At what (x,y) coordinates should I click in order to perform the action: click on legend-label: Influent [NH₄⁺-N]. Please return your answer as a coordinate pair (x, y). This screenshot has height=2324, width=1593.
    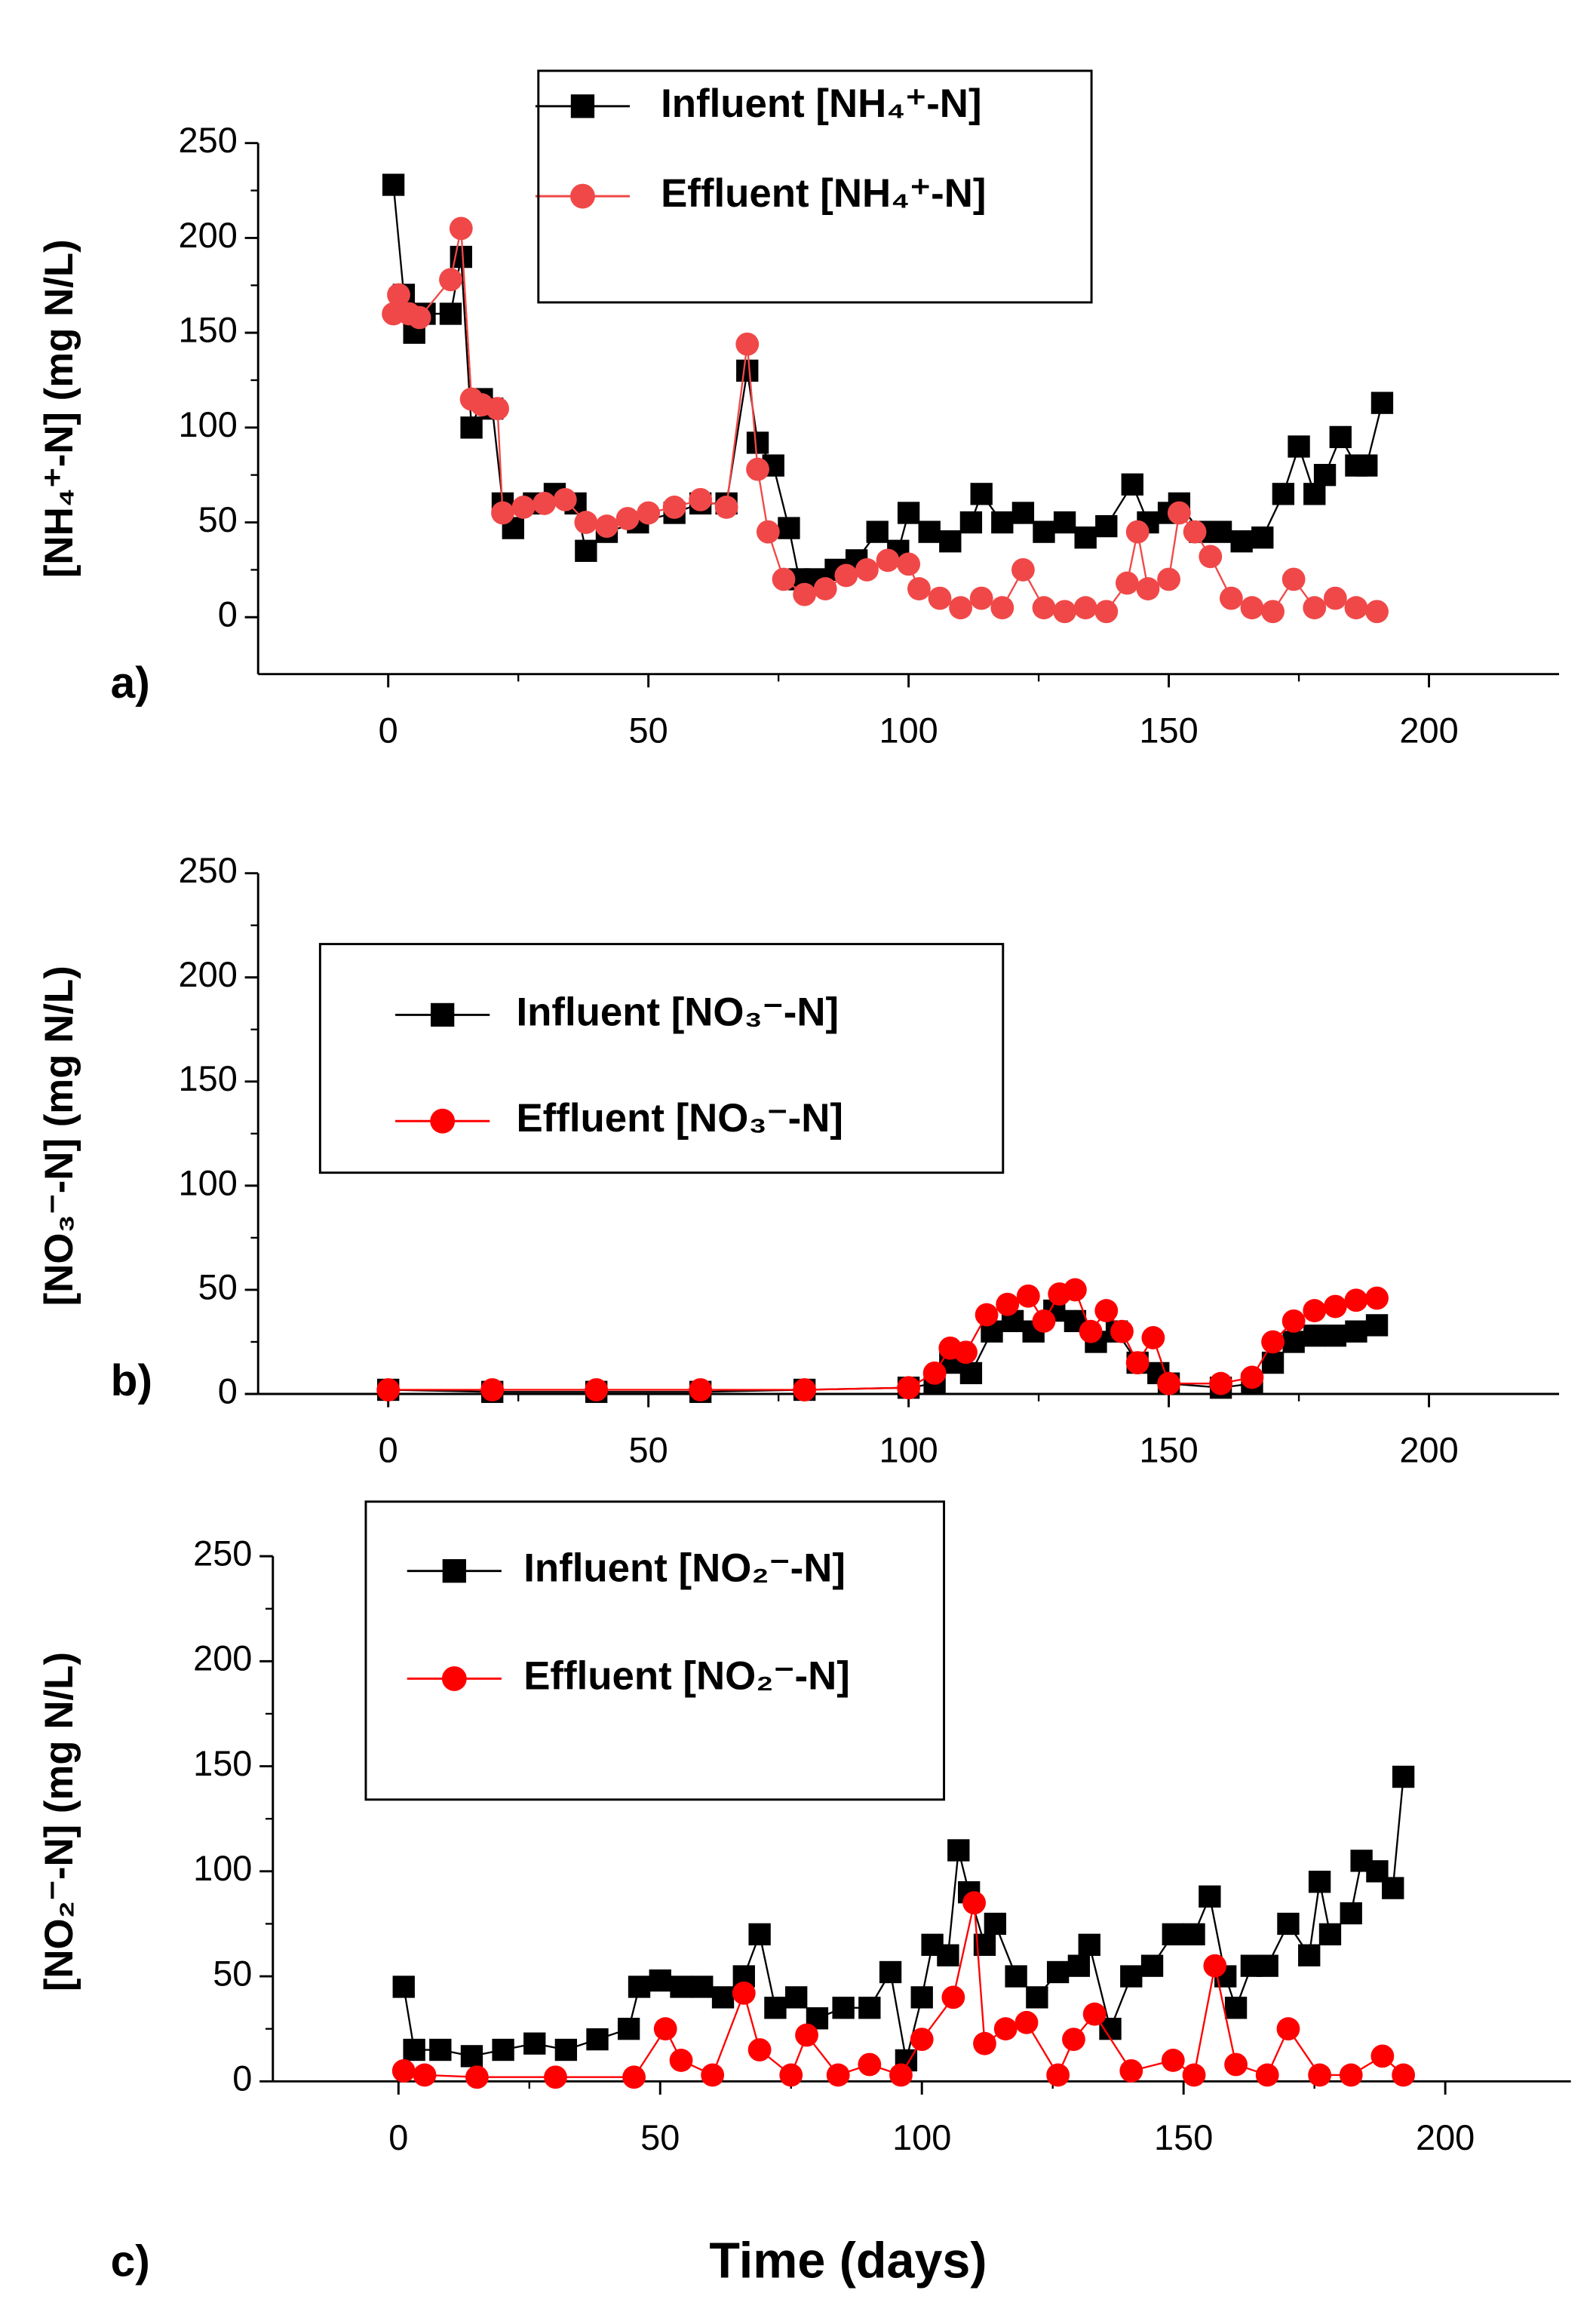
    Looking at the image, I should click on (821, 103).